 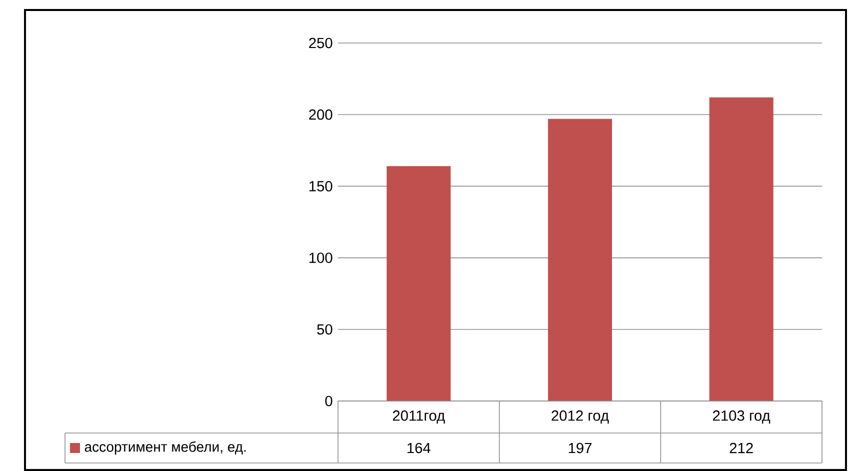 What do you see at coordinates (320, 257) in the screenshot?
I see `y-tick-label: 100` at bounding box center [320, 257].